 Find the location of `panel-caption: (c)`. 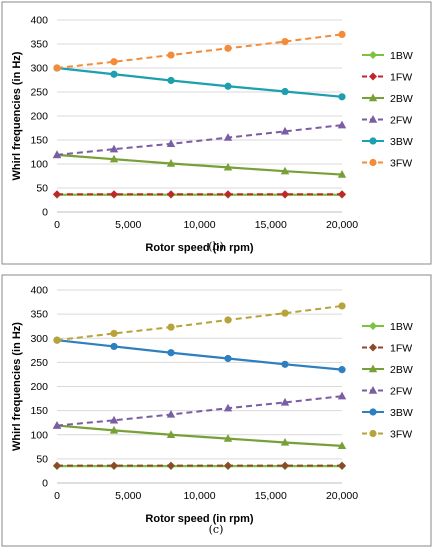

panel-caption: (c) is located at coordinates (216, 529).